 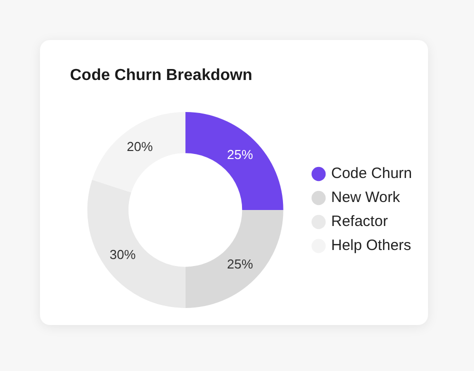 I want to click on legend-label: Code Churn, so click(x=371, y=173).